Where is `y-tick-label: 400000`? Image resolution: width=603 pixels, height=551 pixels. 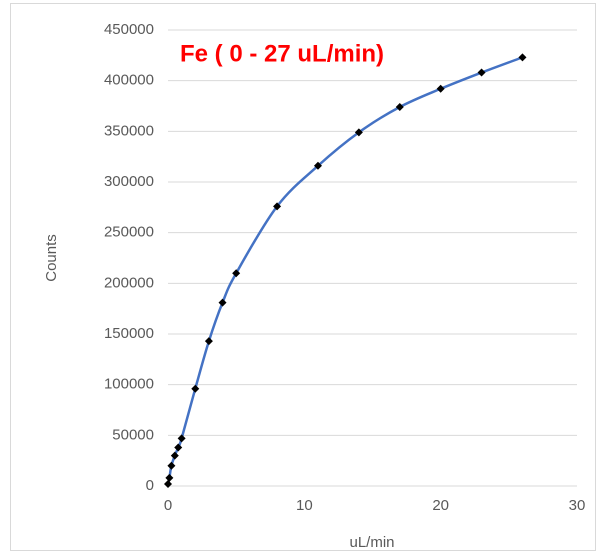 y-tick-label: 400000 is located at coordinates (129, 80).